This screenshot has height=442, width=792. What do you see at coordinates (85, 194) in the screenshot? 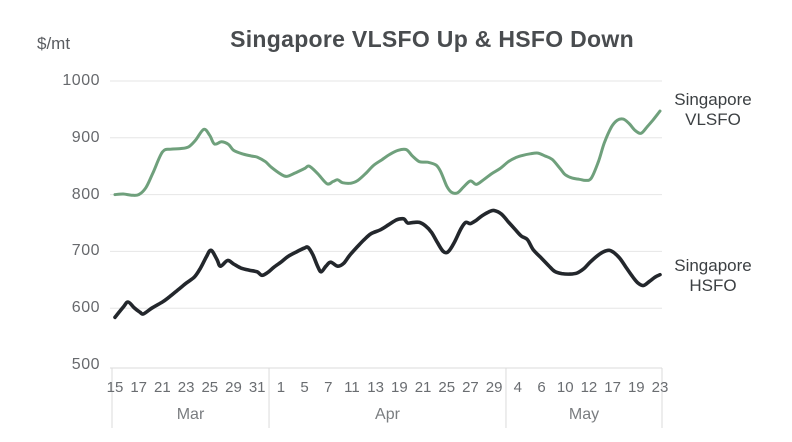
I see `y-tick-label: 800` at bounding box center [85, 194].